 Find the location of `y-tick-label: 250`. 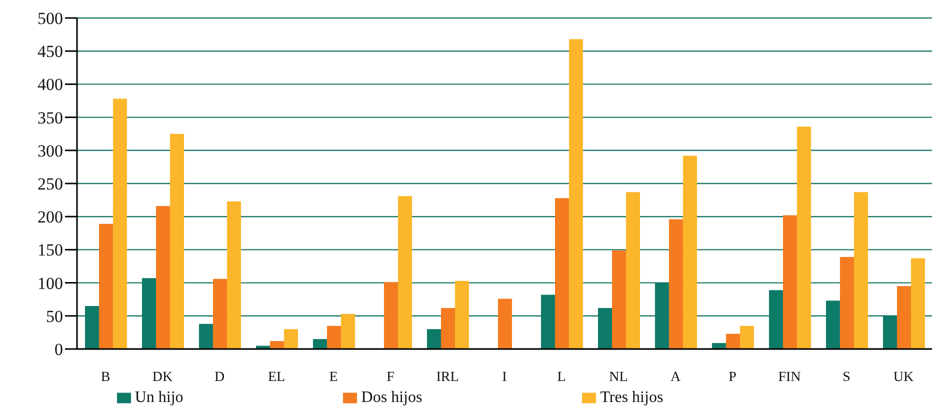

y-tick-label: 250 is located at coordinates (50, 184).